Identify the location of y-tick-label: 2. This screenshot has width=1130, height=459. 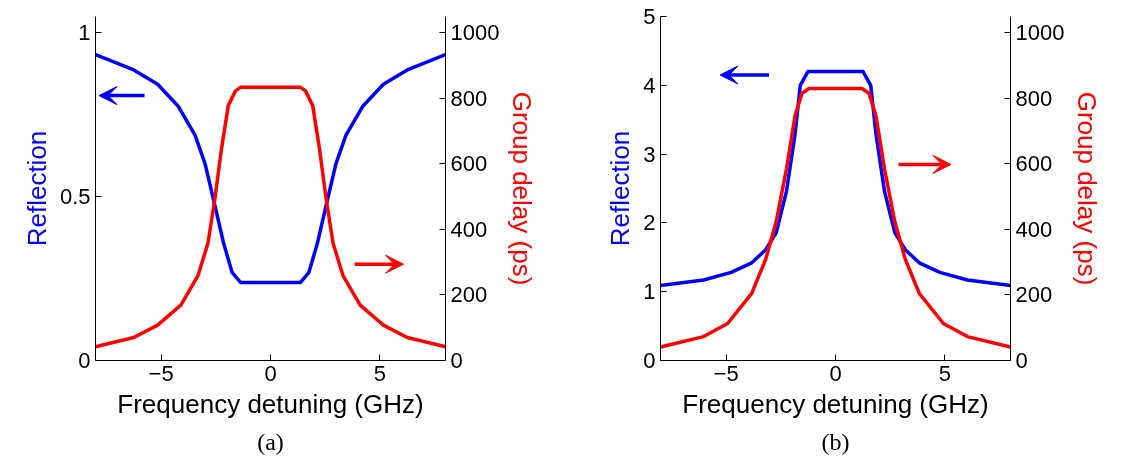
(649, 223).